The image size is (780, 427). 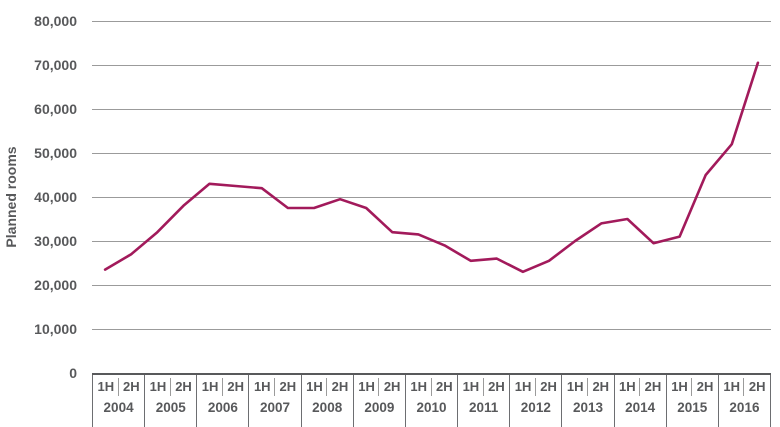 What do you see at coordinates (535, 407) in the screenshot?
I see `x-axis-year-label: 2012` at bounding box center [535, 407].